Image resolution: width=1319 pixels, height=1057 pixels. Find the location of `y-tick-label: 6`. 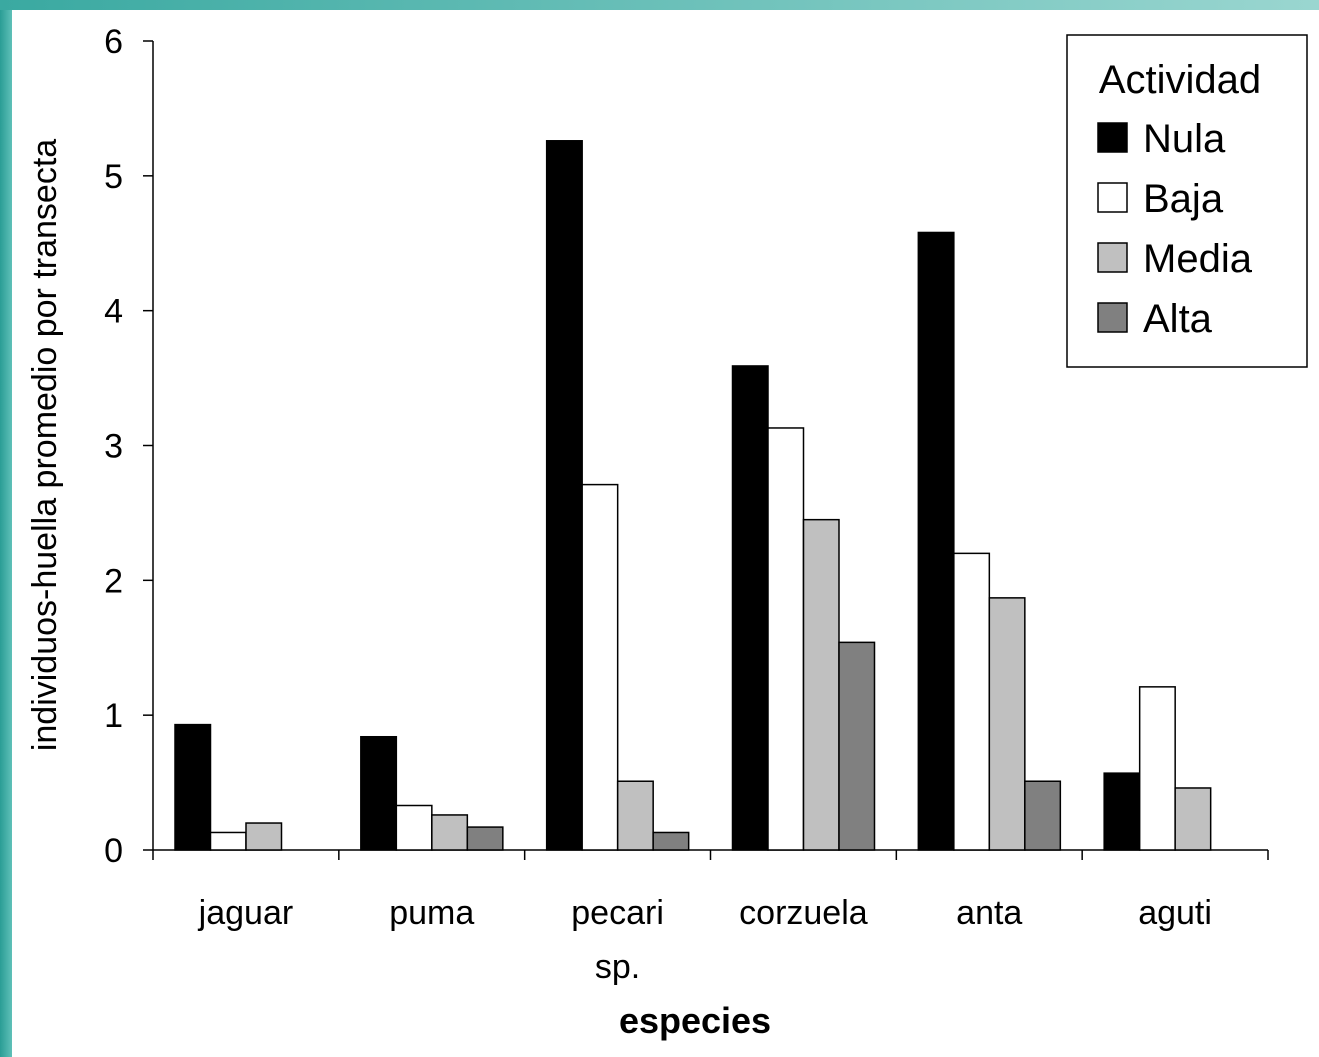

y-tick-label: 6 is located at coordinates (113, 42).